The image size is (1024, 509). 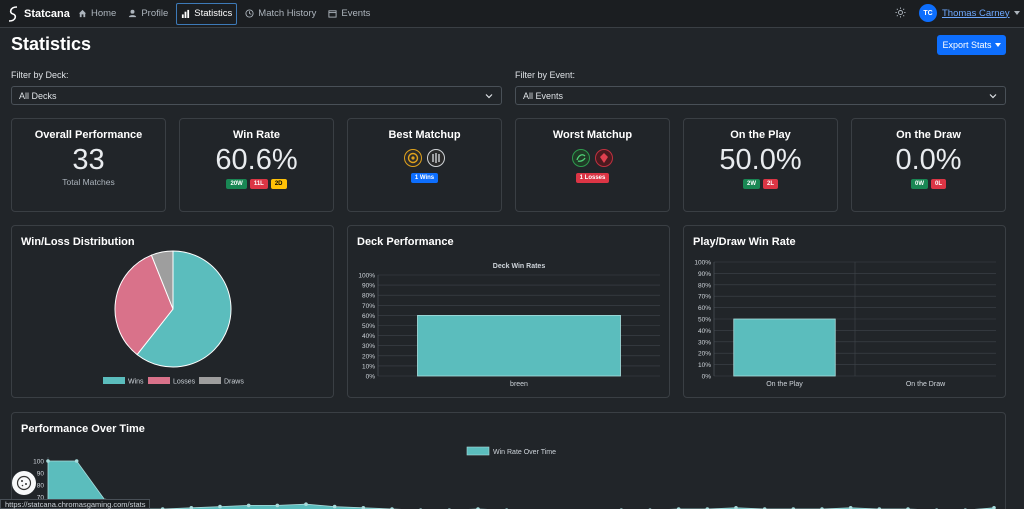 I want to click on on-the-play-value: 50.0%, so click(x=760, y=160).